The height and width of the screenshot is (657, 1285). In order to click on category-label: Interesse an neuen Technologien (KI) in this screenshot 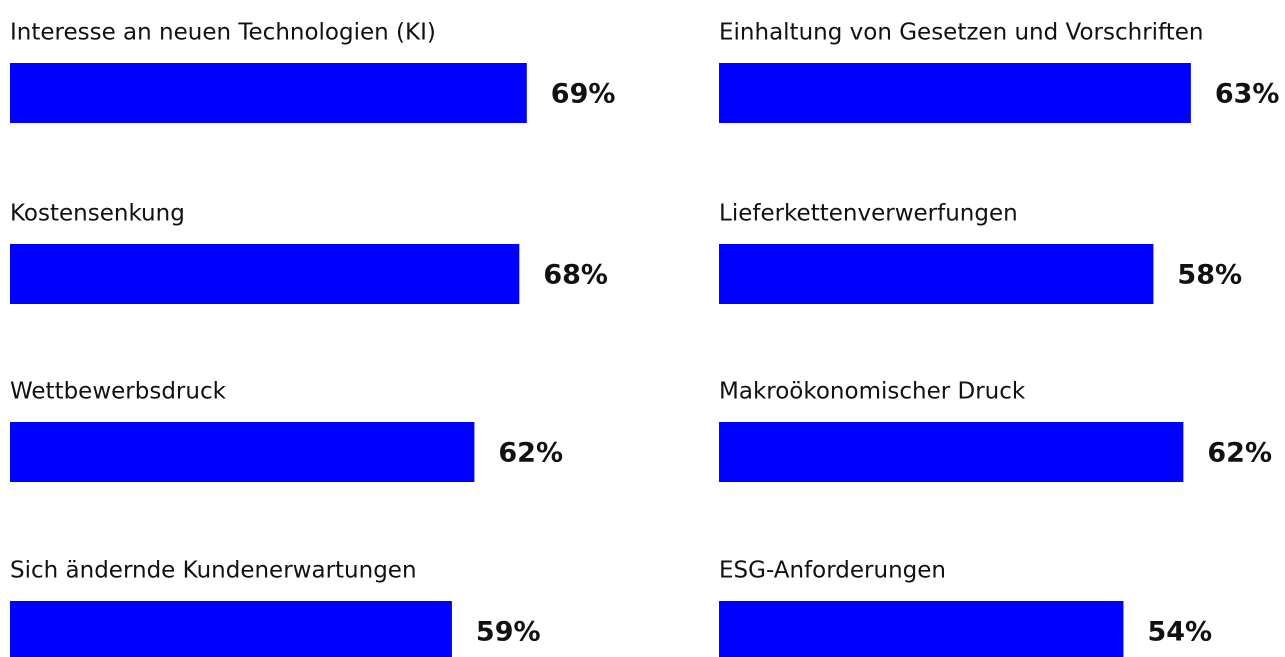, I will do `click(223, 33)`.